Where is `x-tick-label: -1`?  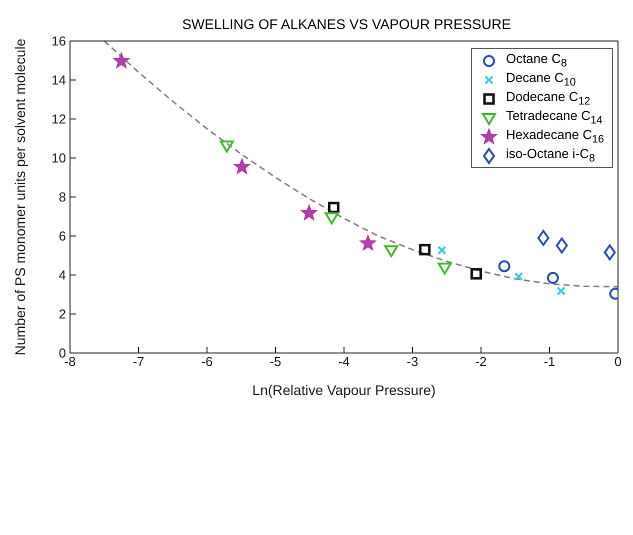 x-tick-label: -1 is located at coordinates (550, 362).